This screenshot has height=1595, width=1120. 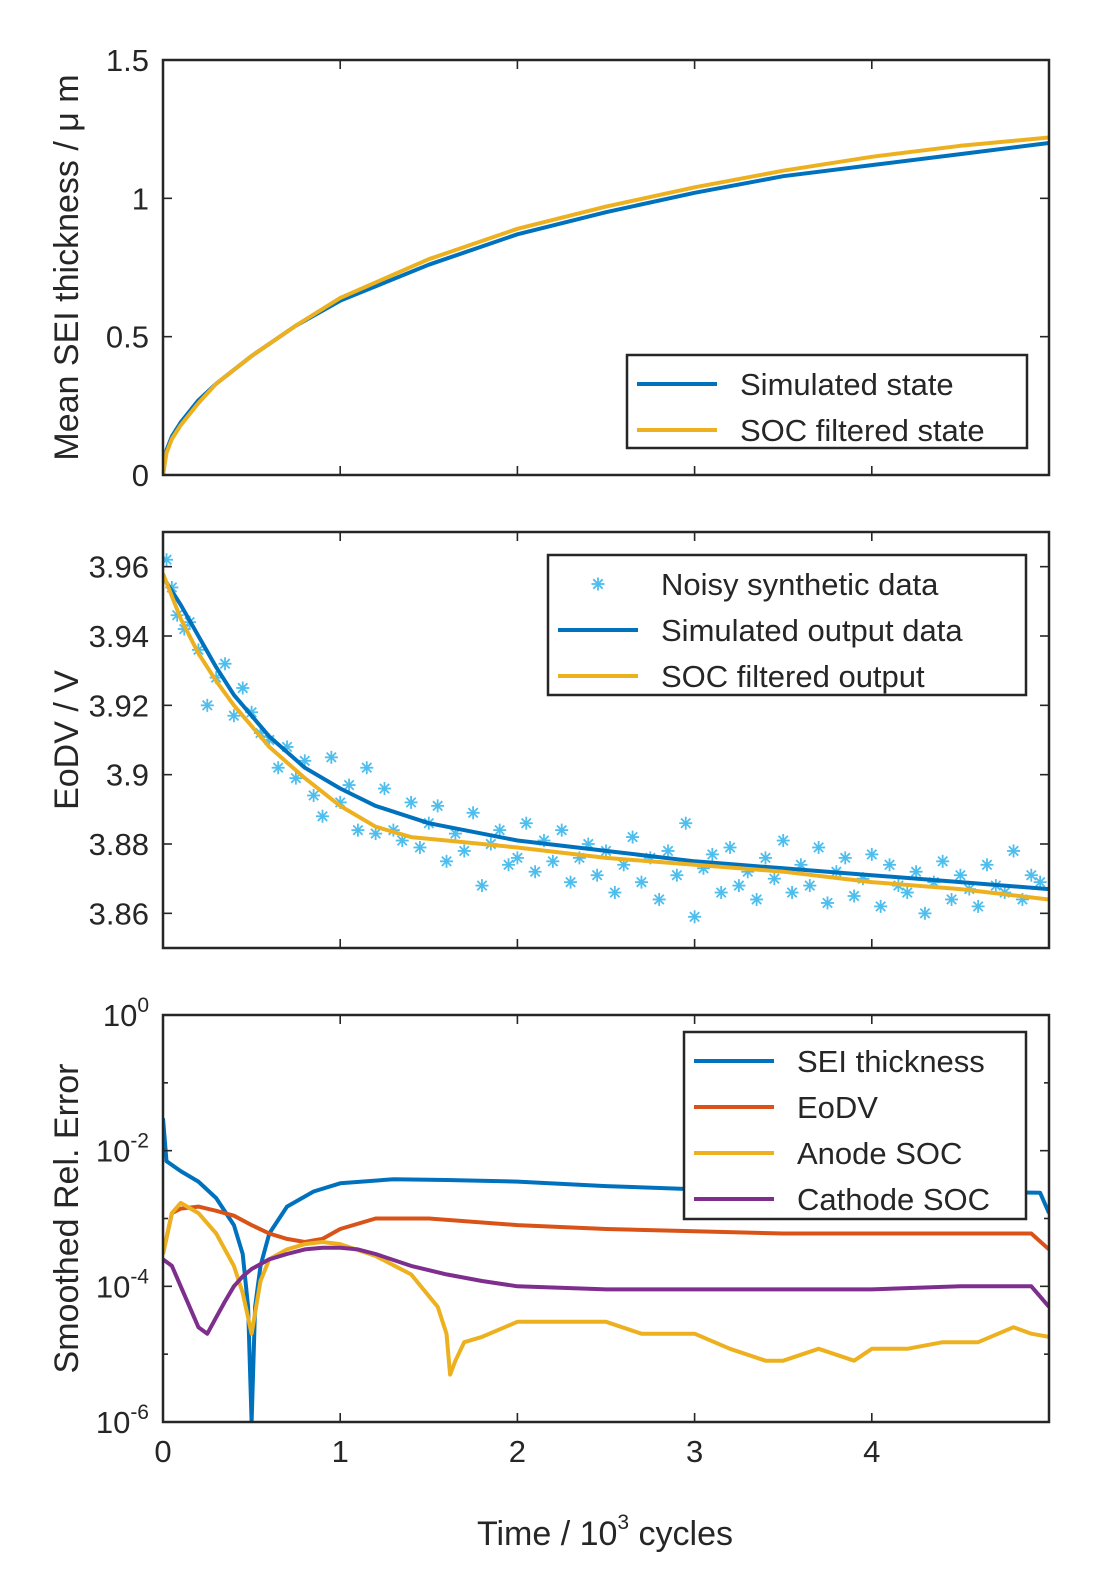 I want to click on legend-entry-cathode-soc: Cathode SOC, so click(x=842, y=1199).